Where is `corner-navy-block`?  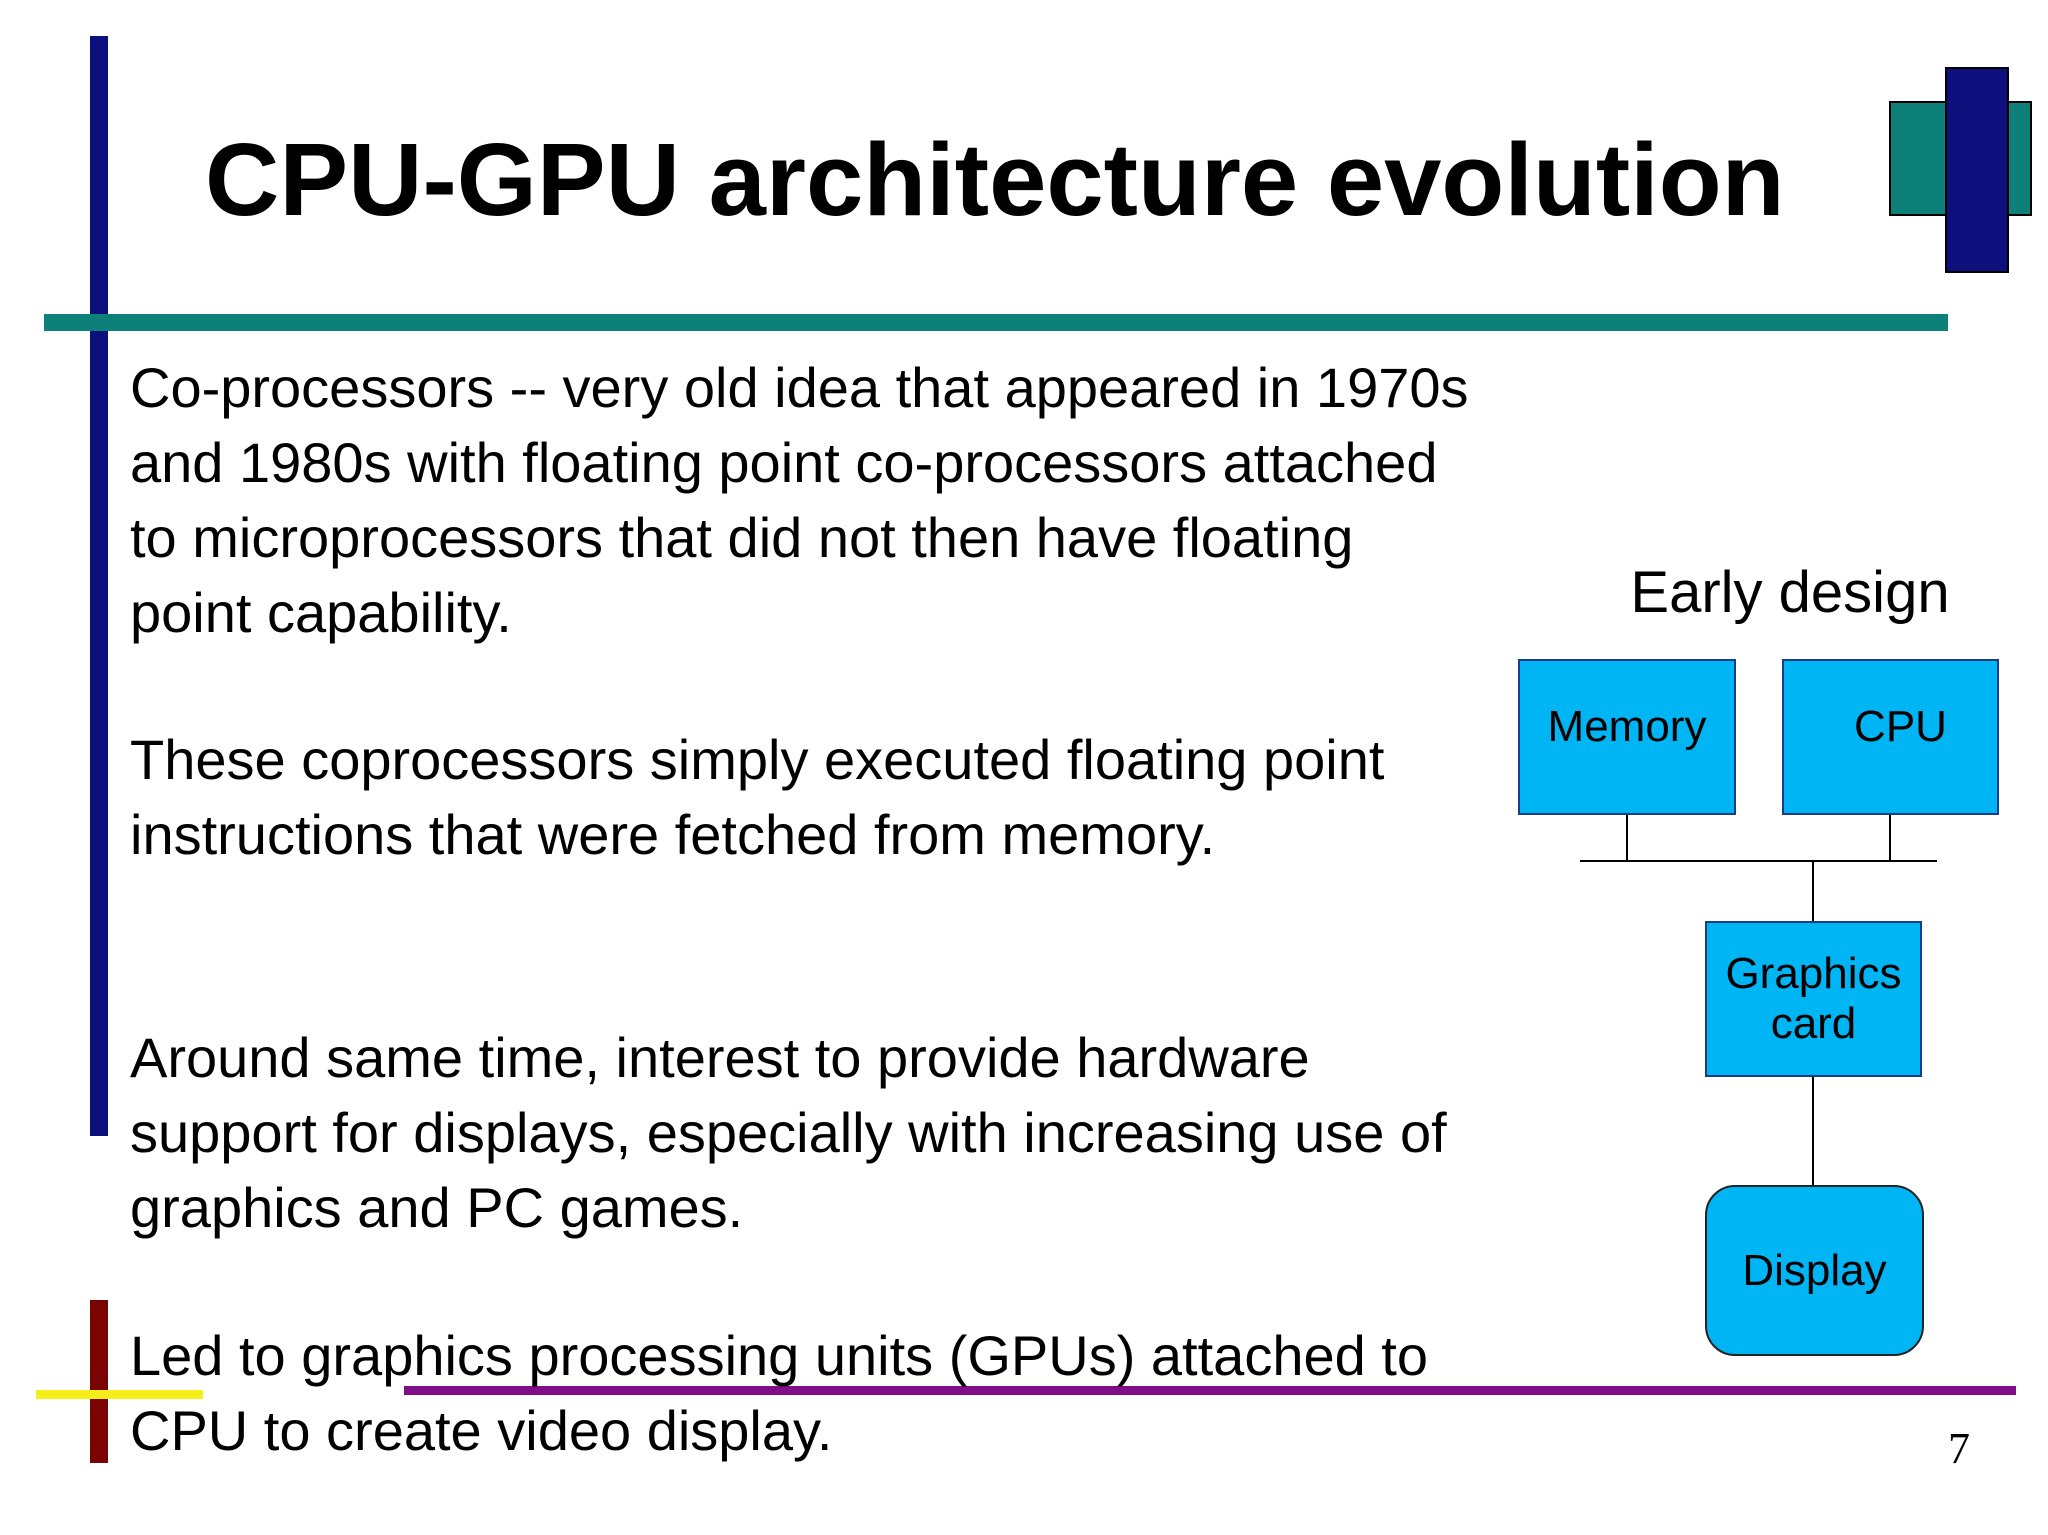
corner-navy-block is located at coordinates (1977, 170).